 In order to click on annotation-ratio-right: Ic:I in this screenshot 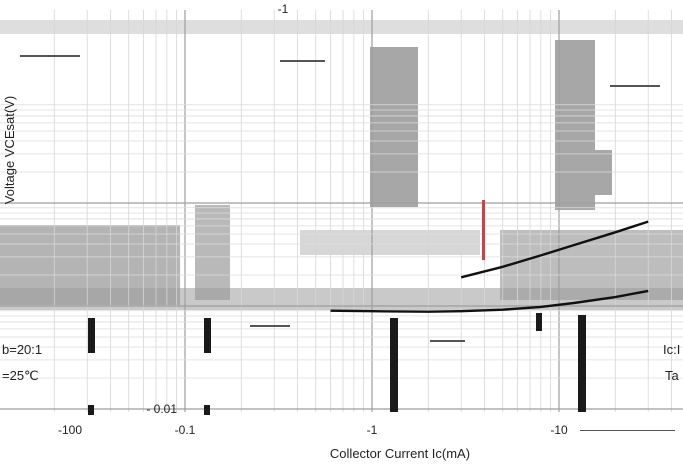, I will do `click(671, 349)`.